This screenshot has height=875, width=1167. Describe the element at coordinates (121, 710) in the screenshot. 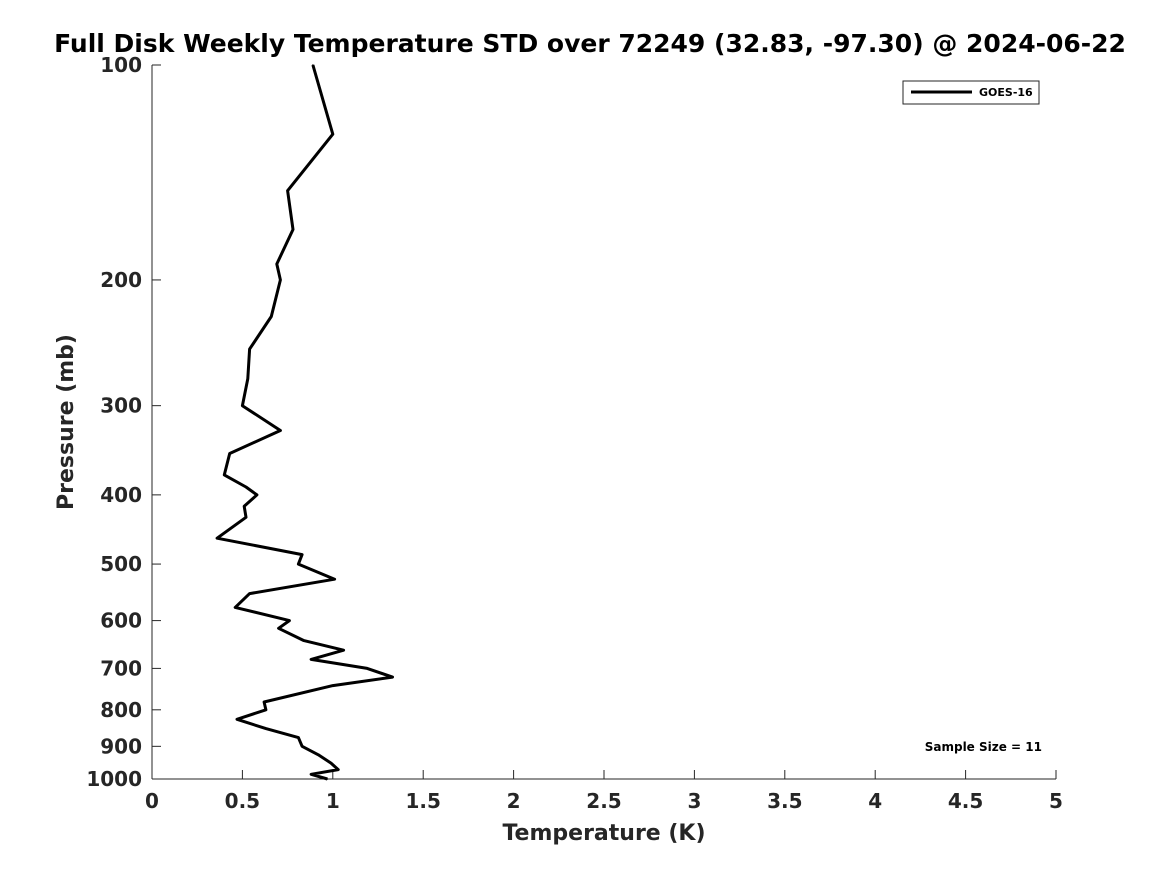

I see `y-tick-label: 800` at that location.